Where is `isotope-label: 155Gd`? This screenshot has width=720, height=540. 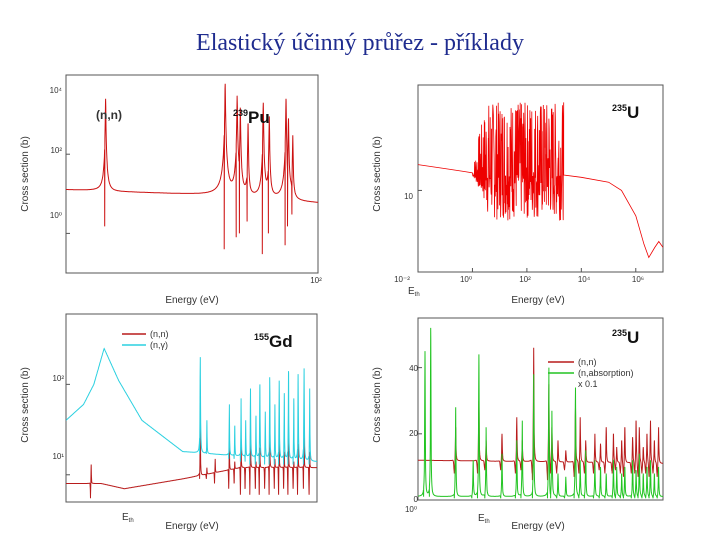 isotope-label: 155Gd is located at coordinates (273, 341).